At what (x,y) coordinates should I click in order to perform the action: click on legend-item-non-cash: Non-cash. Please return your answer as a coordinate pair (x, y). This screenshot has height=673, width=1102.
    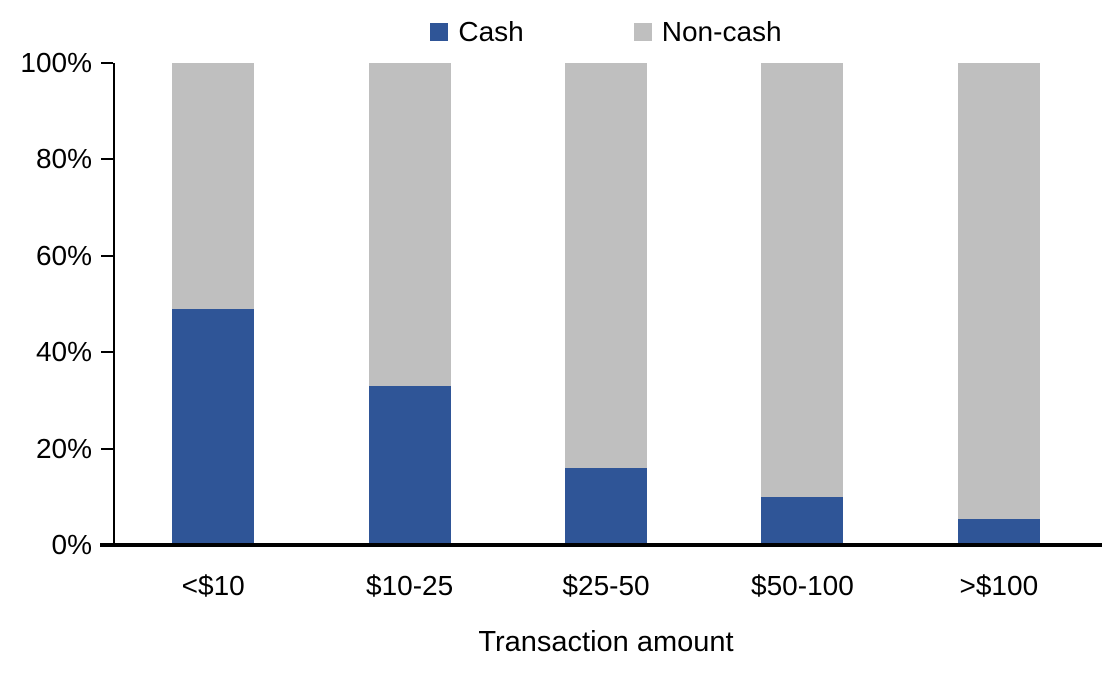
    Looking at the image, I should click on (707, 31).